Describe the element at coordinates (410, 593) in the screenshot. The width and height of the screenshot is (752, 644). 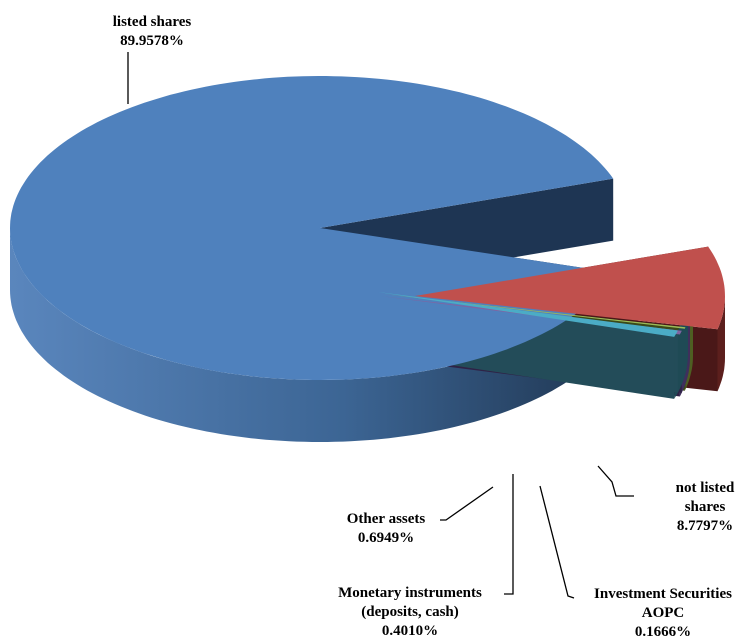
I see `monetary-instruments-deposits-cash-name-label: Monetary instruments` at that location.